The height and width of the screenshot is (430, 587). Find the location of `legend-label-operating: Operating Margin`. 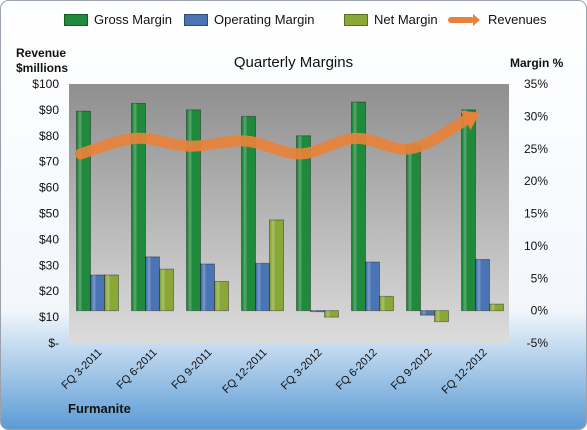

legend-label-operating: Operating Margin is located at coordinates (264, 19).